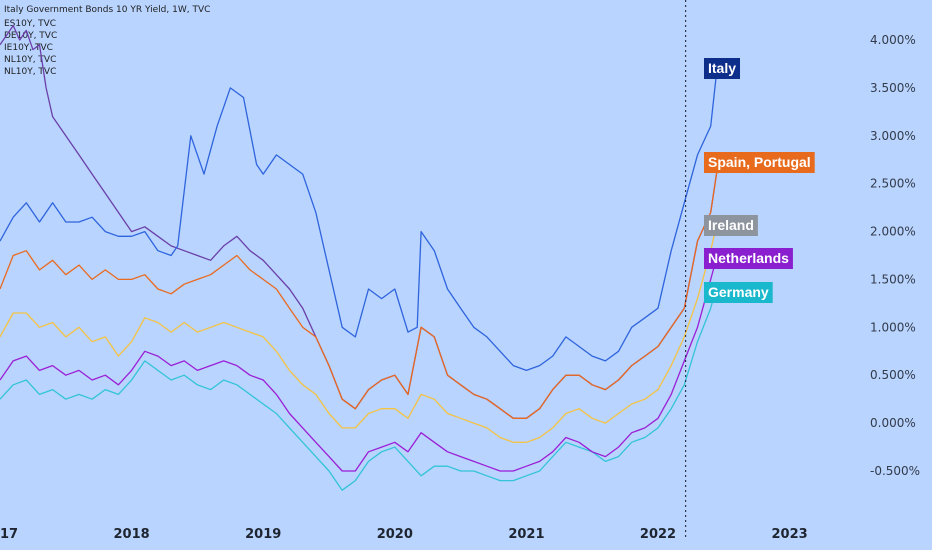 The image size is (932, 550). I want to click on y-tick-label: 2.000%, so click(893, 232).